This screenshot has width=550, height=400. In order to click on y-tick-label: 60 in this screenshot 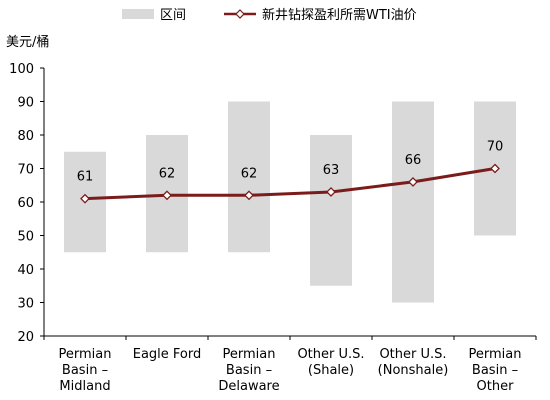, I will do `click(25, 203)`.